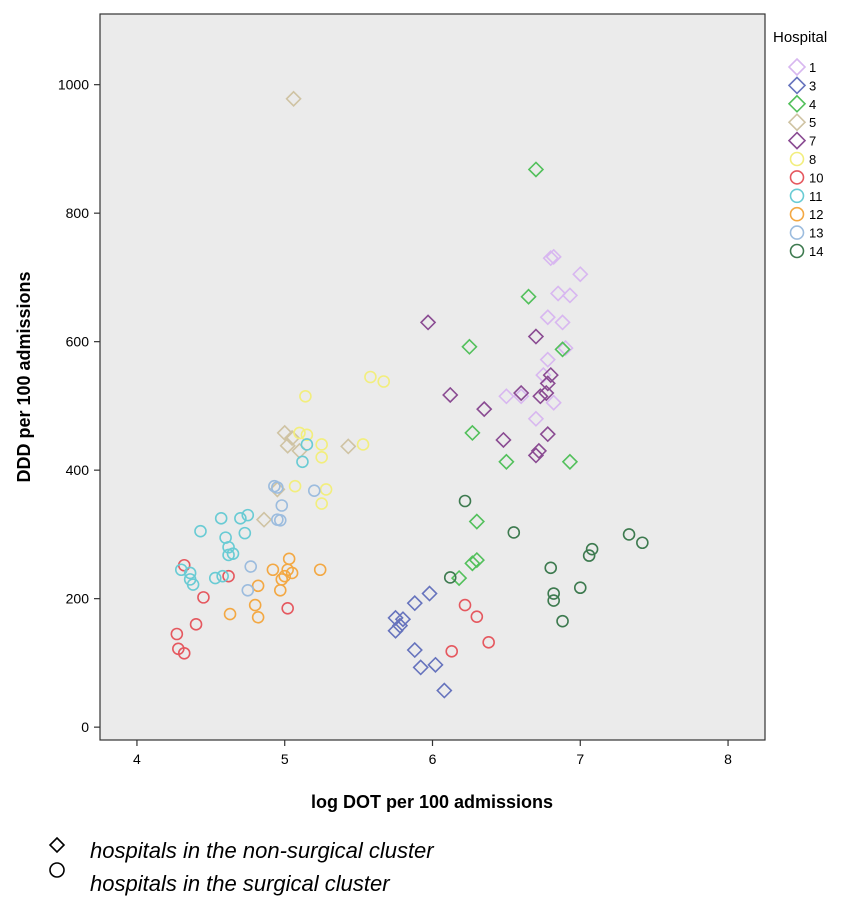 The image size is (860, 904). What do you see at coordinates (433, 759) in the screenshot?
I see `x-tick-label: 6` at bounding box center [433, 759].